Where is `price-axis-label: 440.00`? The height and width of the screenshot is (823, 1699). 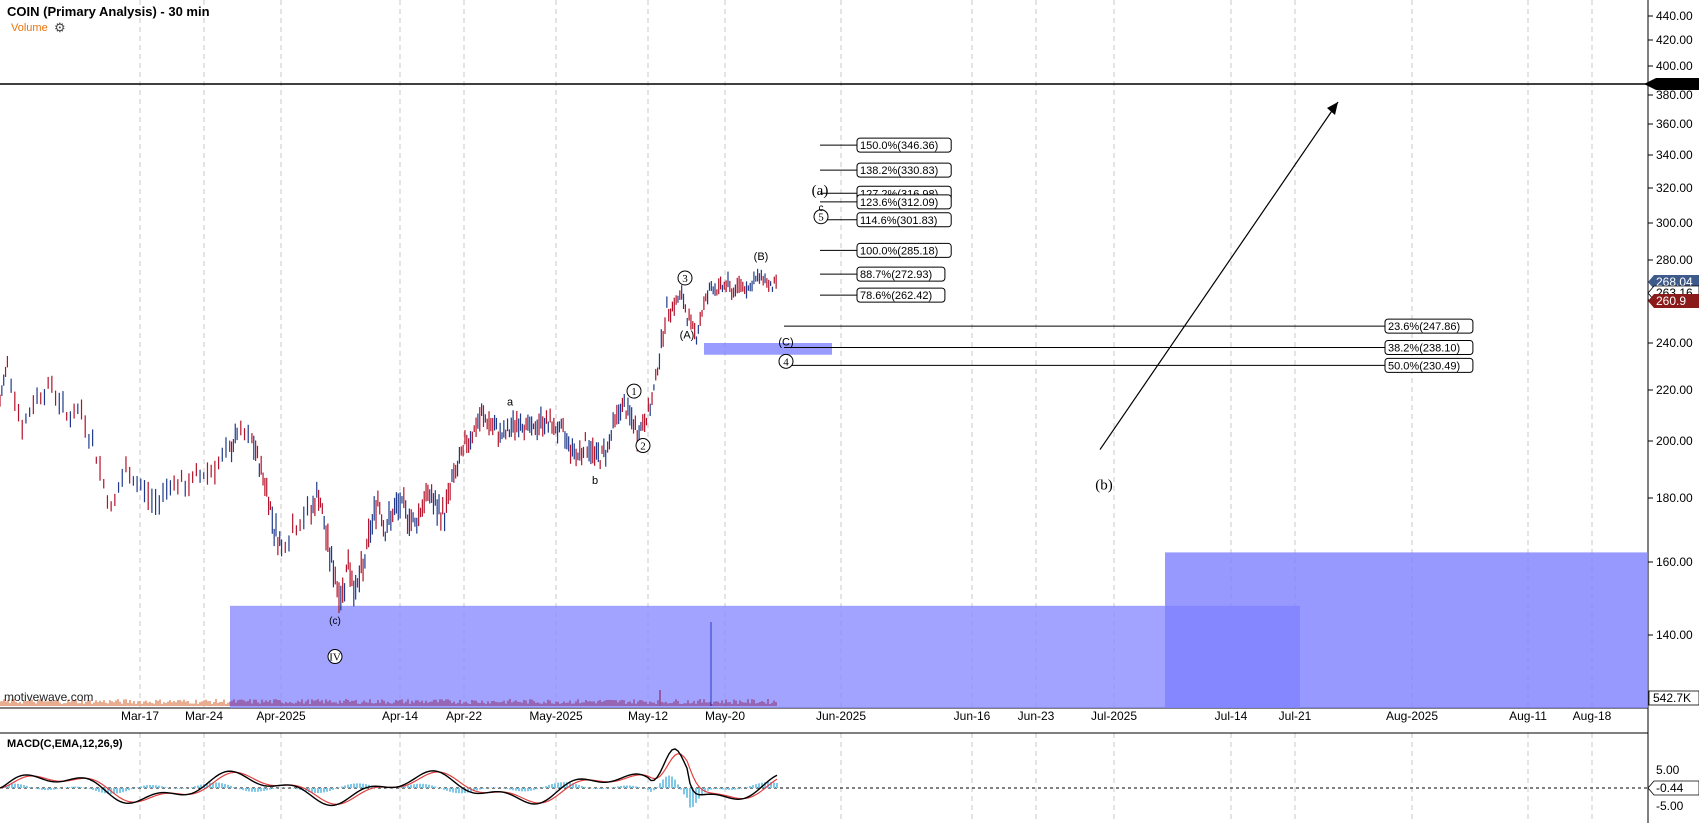
price-axis-label: 440.00 is located at coordinates (1674, 16).